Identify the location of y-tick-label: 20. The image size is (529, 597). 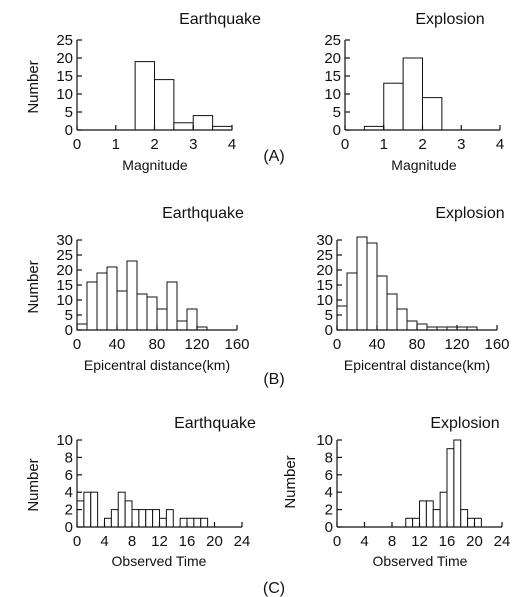
(64, 58).